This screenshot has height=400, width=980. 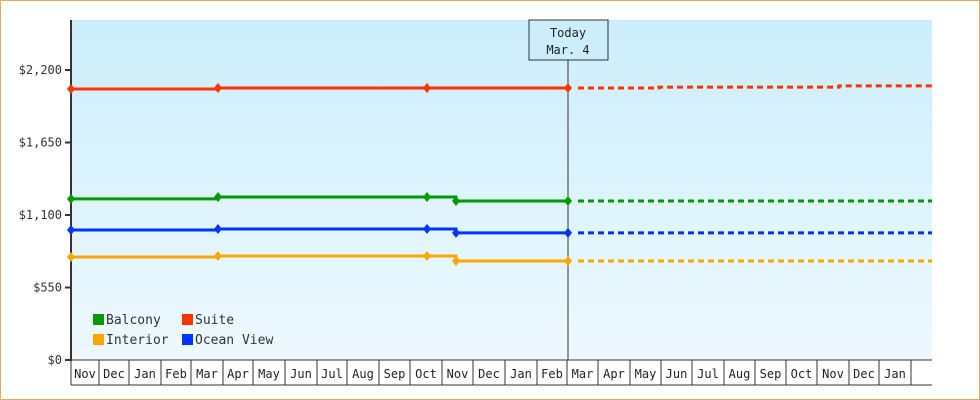 I want to click on legend-label: Interior, so click(x=137, y=340).